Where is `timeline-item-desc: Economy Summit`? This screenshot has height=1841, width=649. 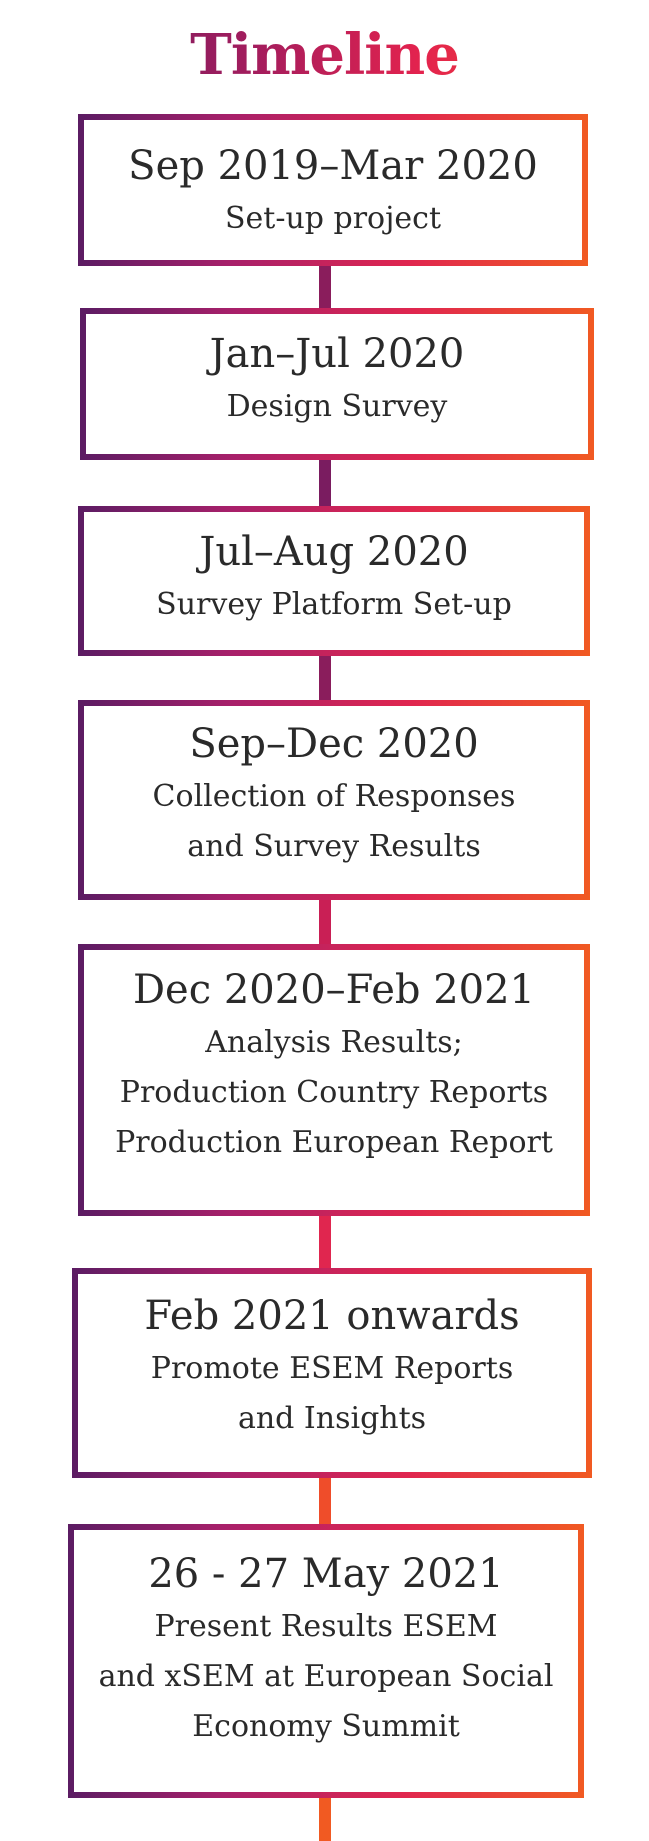
timeline-item-desc: Economy Summit is located at coordinates (326, 1726).